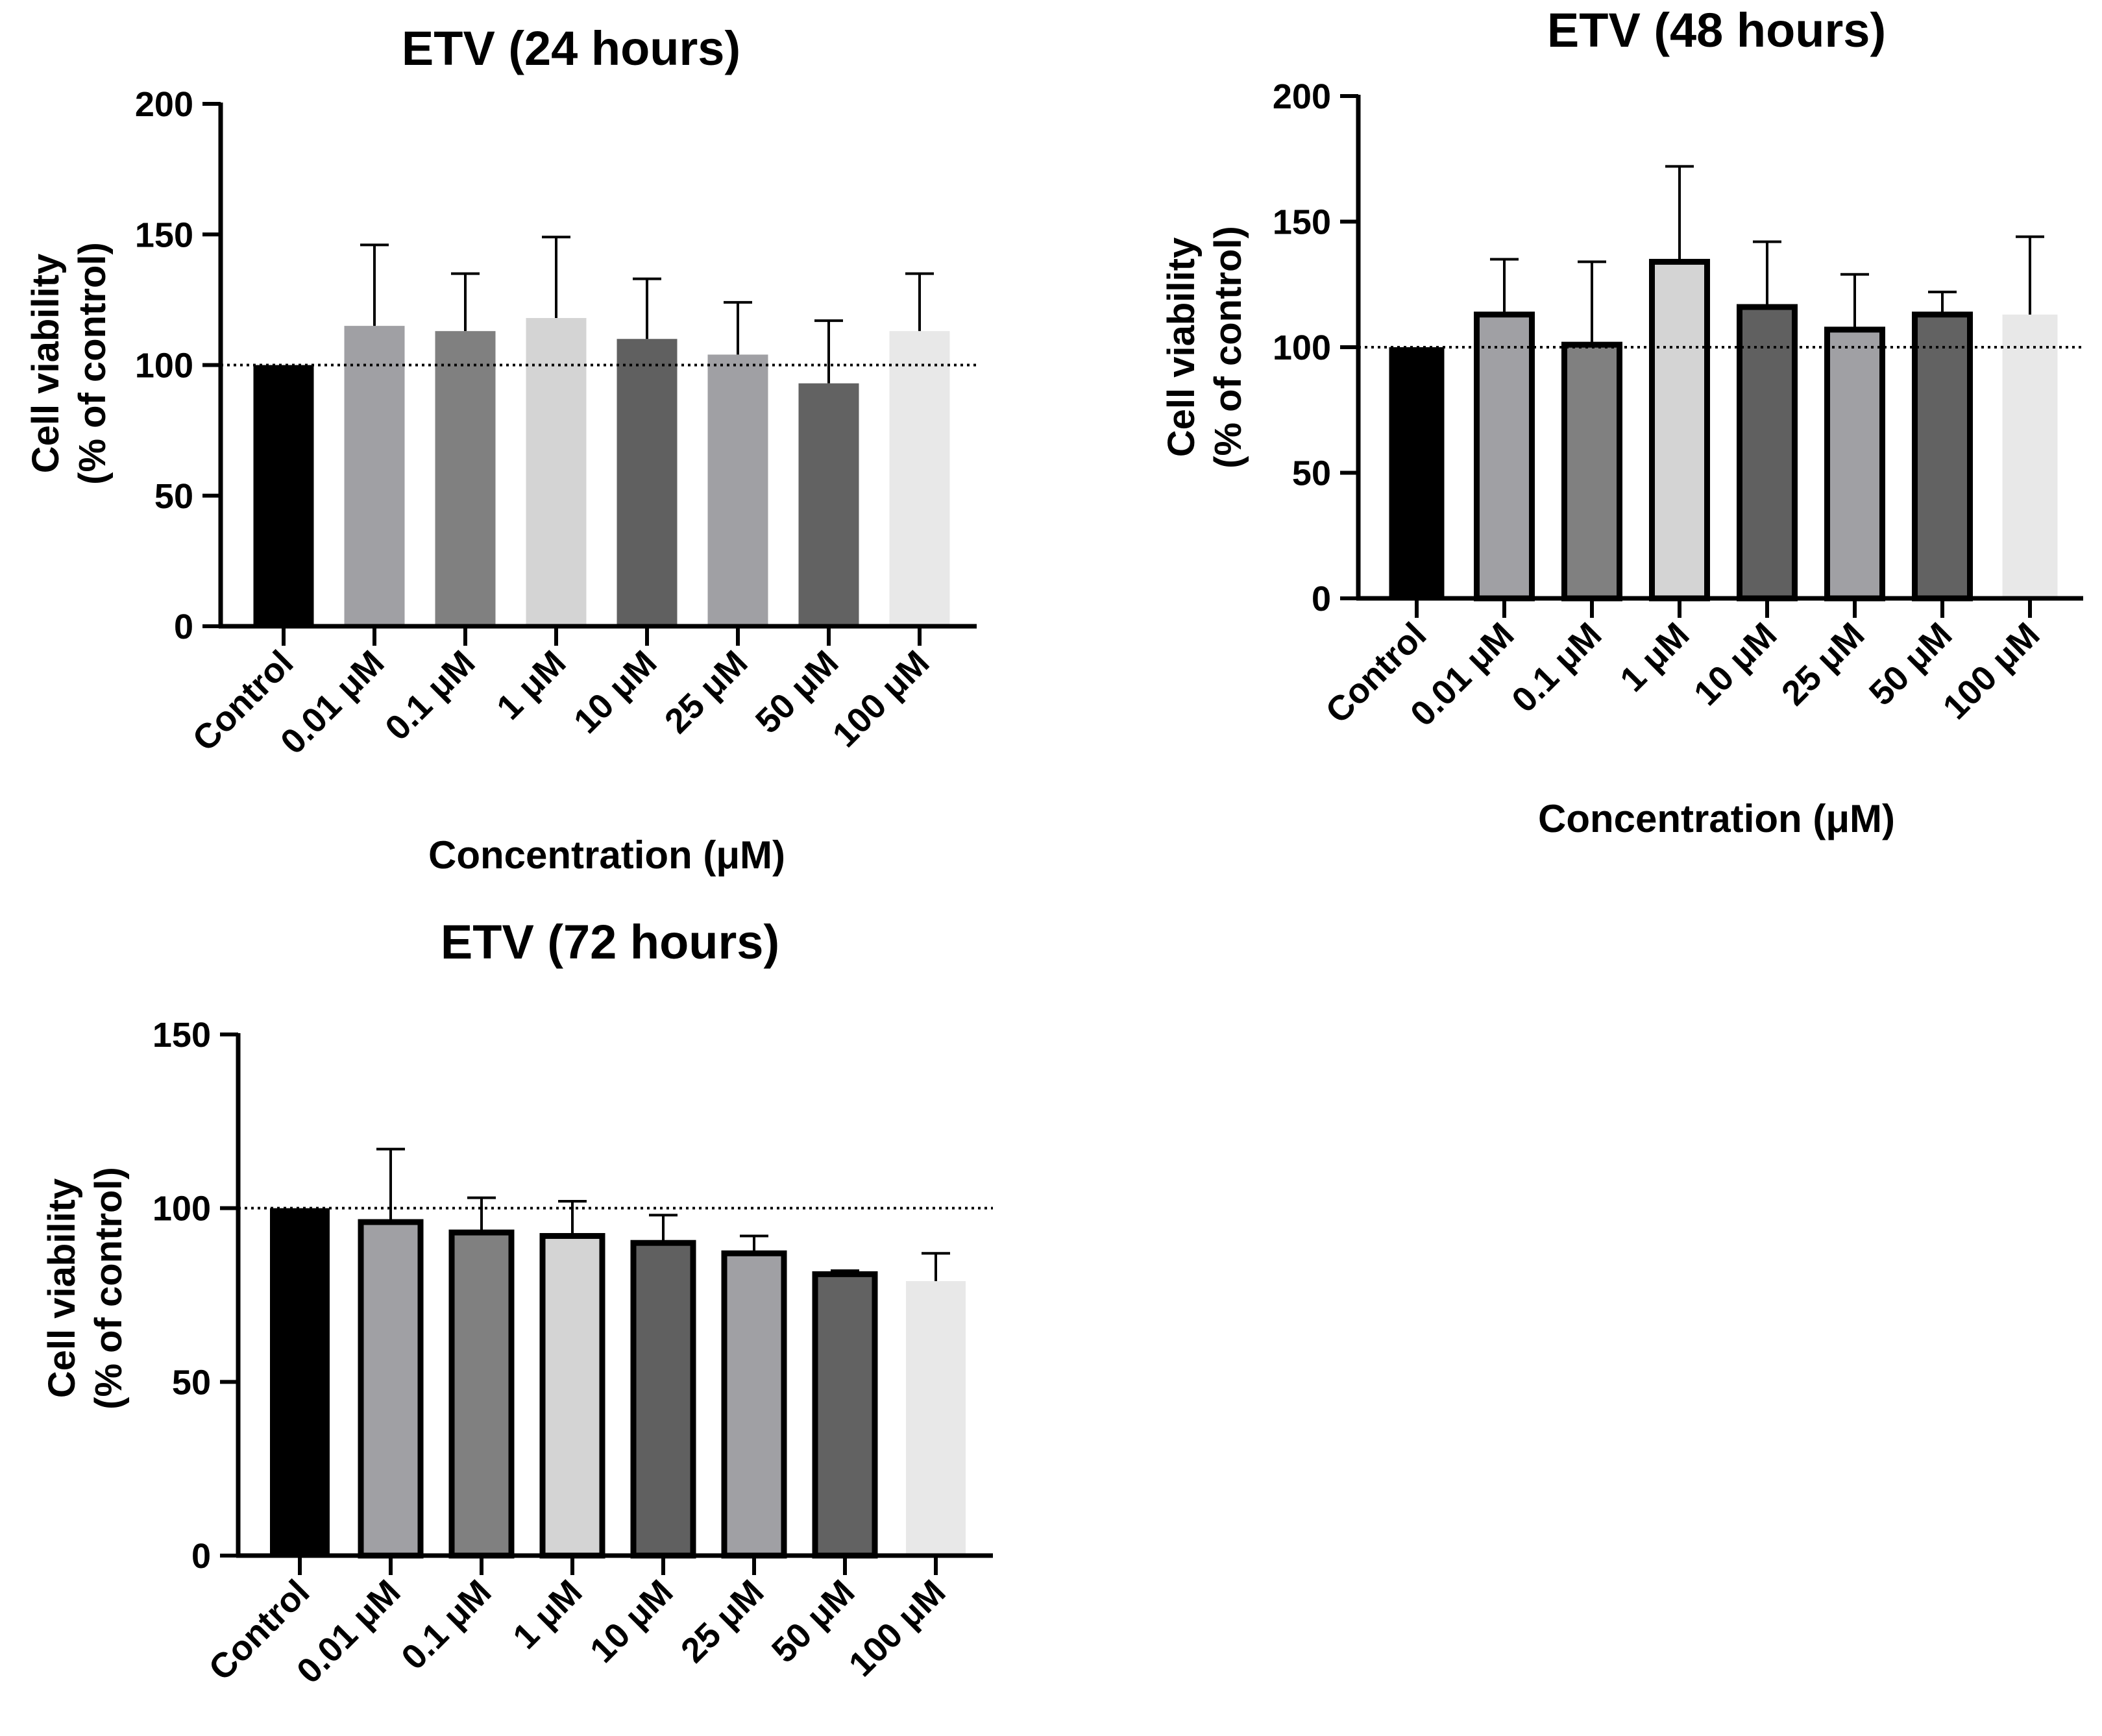 This screenshot has width=2102, height=1736. What do you see at coordinates (610, 942) in the screenshot?
I see `panel-title: ETV (72 hours)` at bounding box center [610, 942].